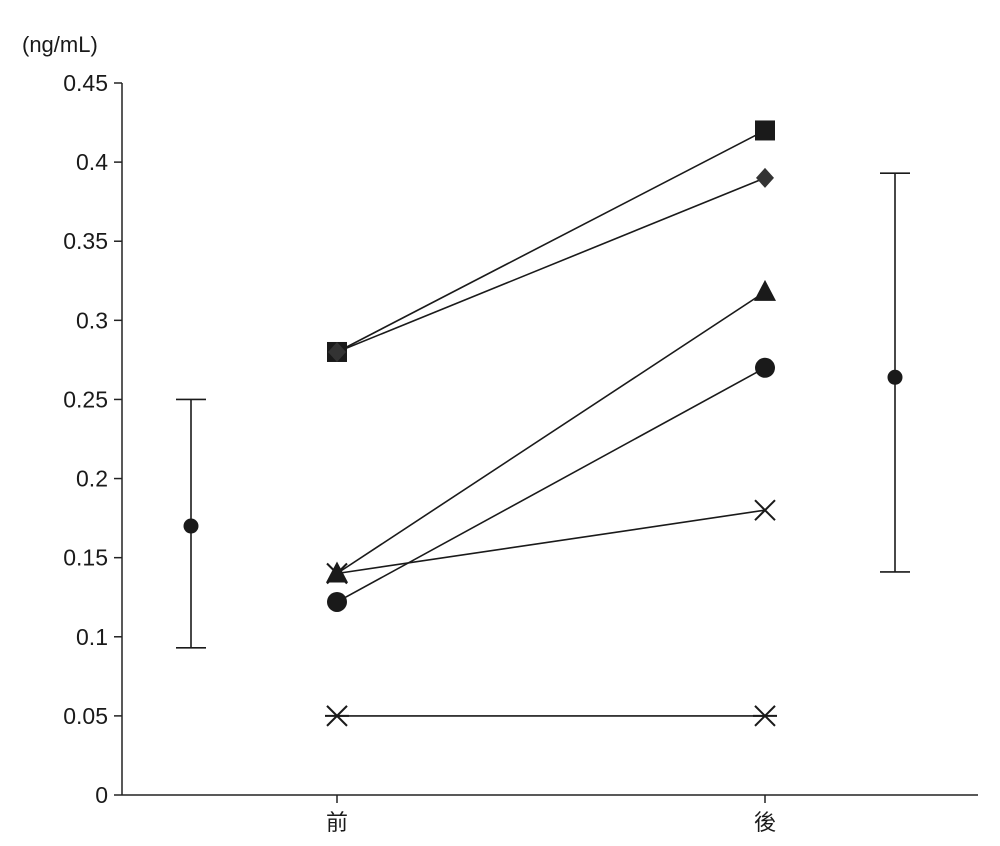 The height and width of the screenshot is (846, 1000). Describe the element at coordinates (92, 320) in the screenshot. I see `y-tick-label: 0.3` at that location.